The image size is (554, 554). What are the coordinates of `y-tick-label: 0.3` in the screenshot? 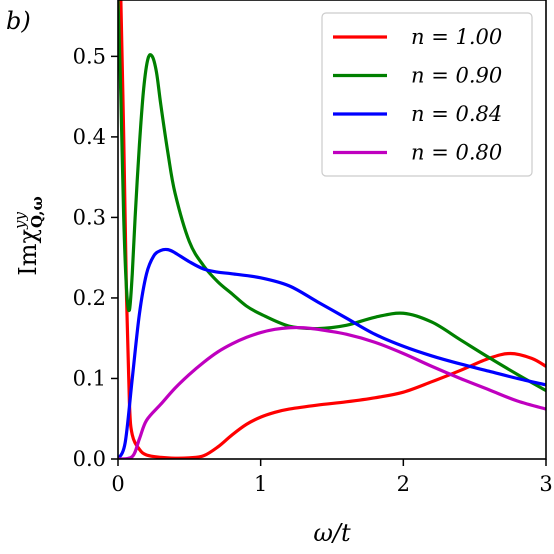 It's located at (89, 217).